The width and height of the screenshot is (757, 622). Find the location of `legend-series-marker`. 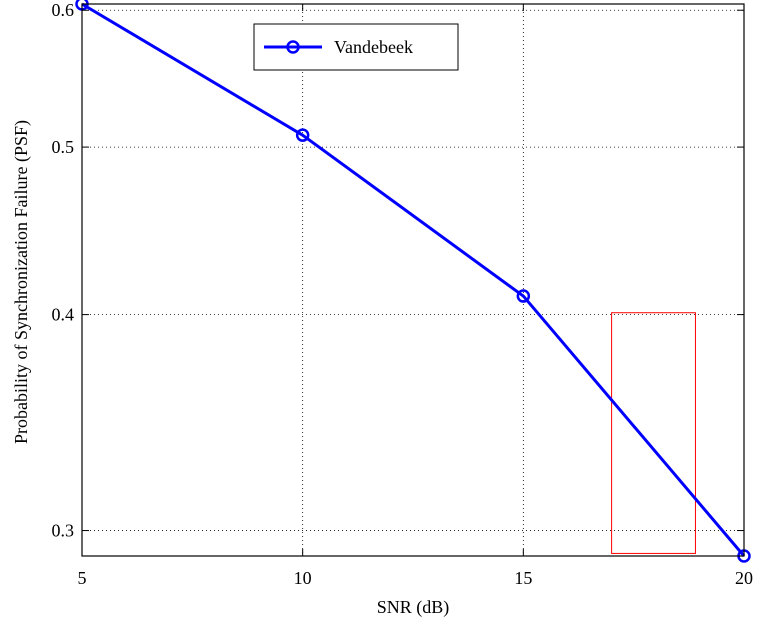

legend-series-marker is located at coordinates (293, 47).